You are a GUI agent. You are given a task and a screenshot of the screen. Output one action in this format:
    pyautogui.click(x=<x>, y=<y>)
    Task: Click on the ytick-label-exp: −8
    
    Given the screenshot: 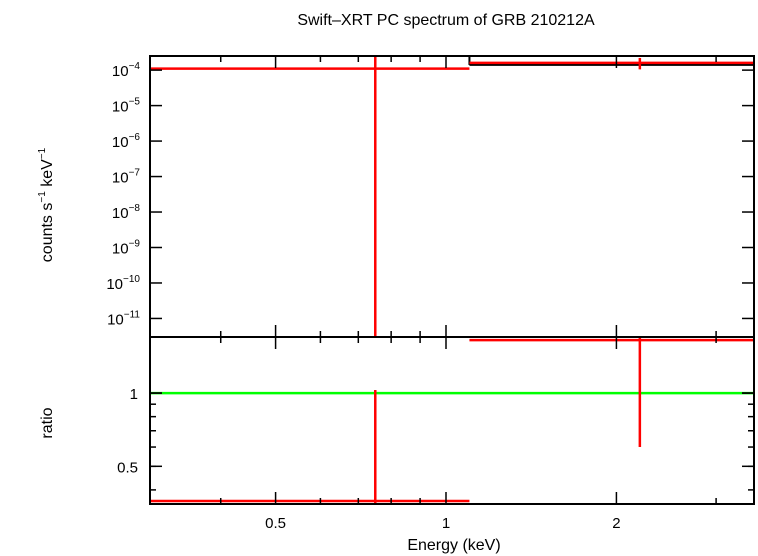 What is the action you would take?
    pyautogui.click(x=135, y=208)
    